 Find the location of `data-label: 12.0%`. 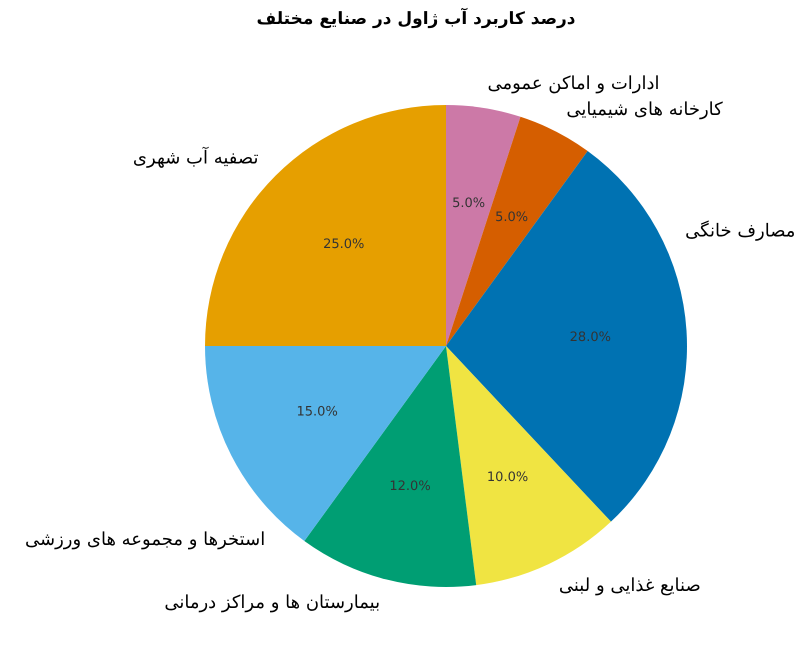

data-label: 12.0% is located at coordinates (410, 486).